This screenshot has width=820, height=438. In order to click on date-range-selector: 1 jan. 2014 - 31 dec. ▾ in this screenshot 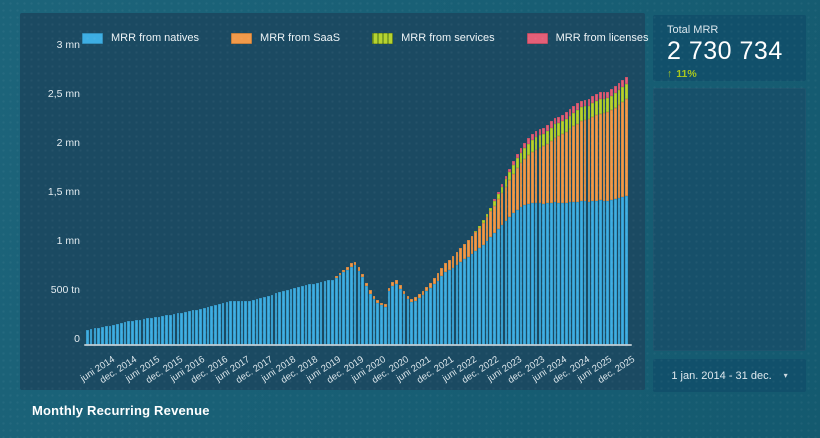, I will do `click(729, 375)`.